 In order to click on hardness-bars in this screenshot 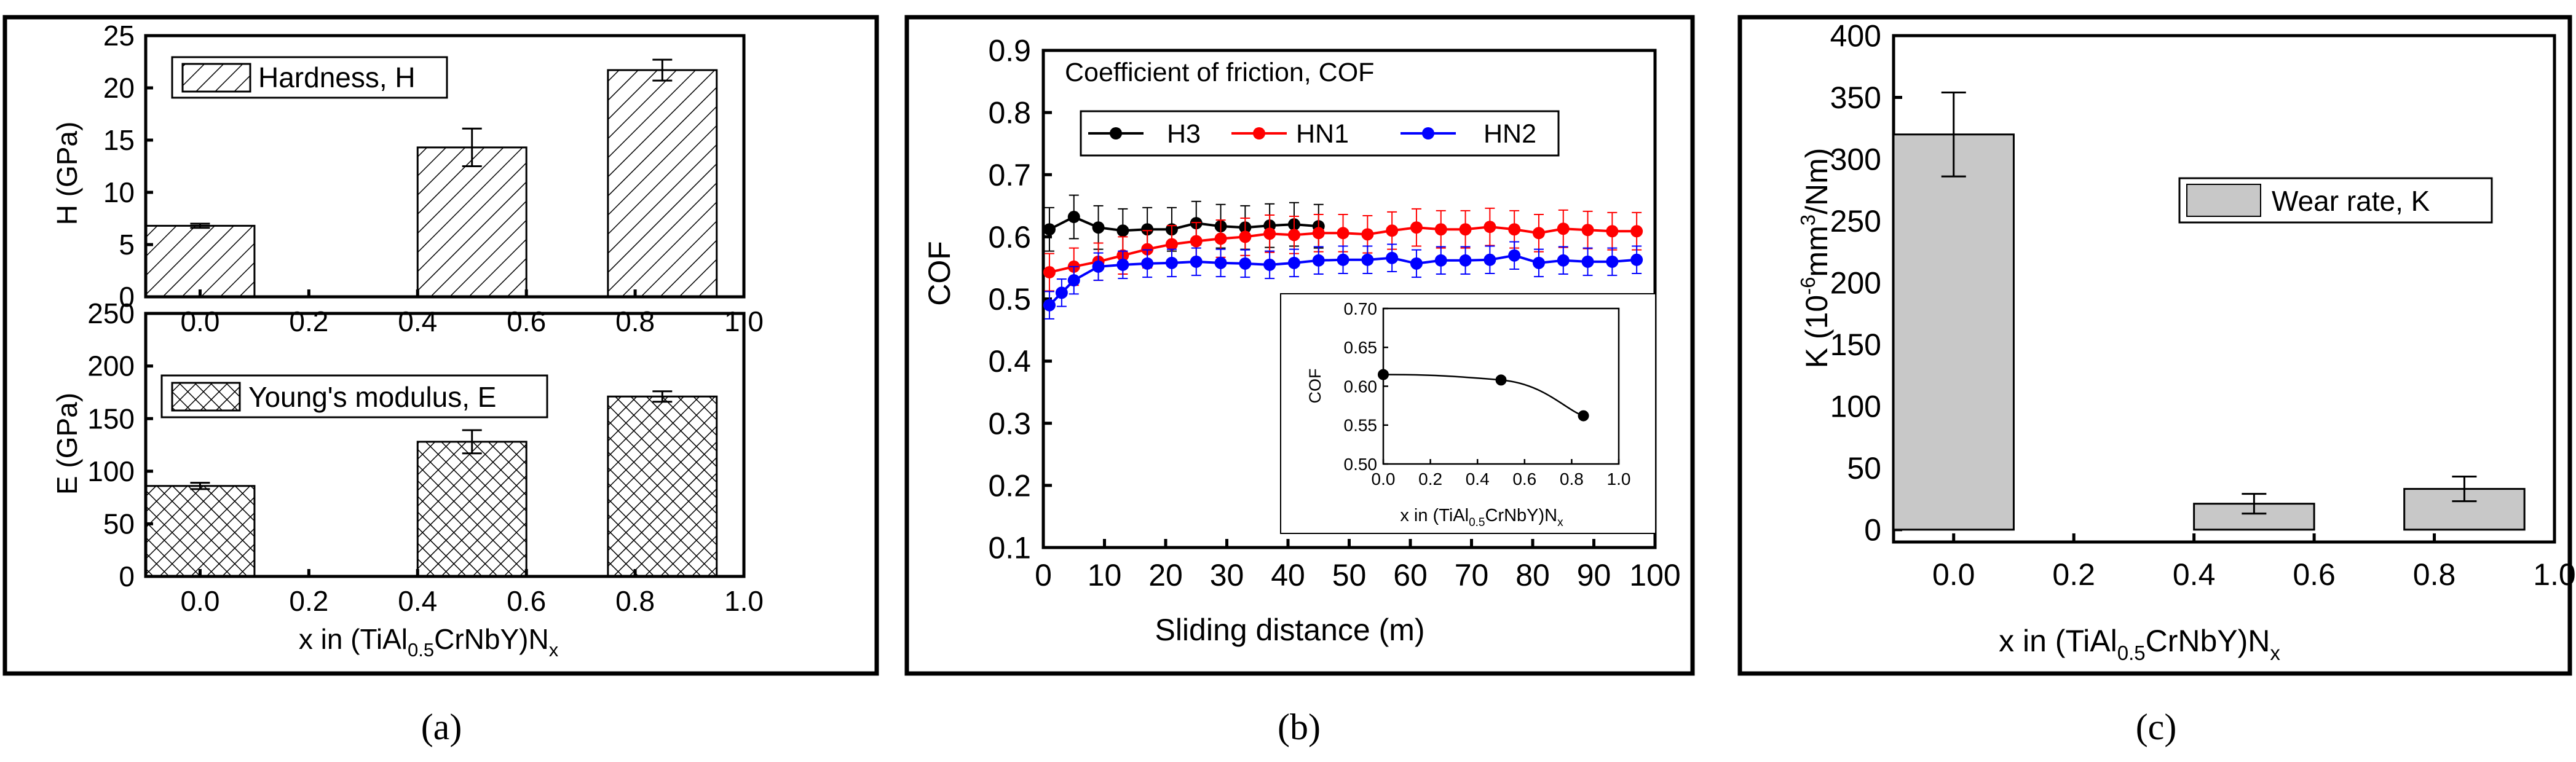, I will do `click(431, 178)`.